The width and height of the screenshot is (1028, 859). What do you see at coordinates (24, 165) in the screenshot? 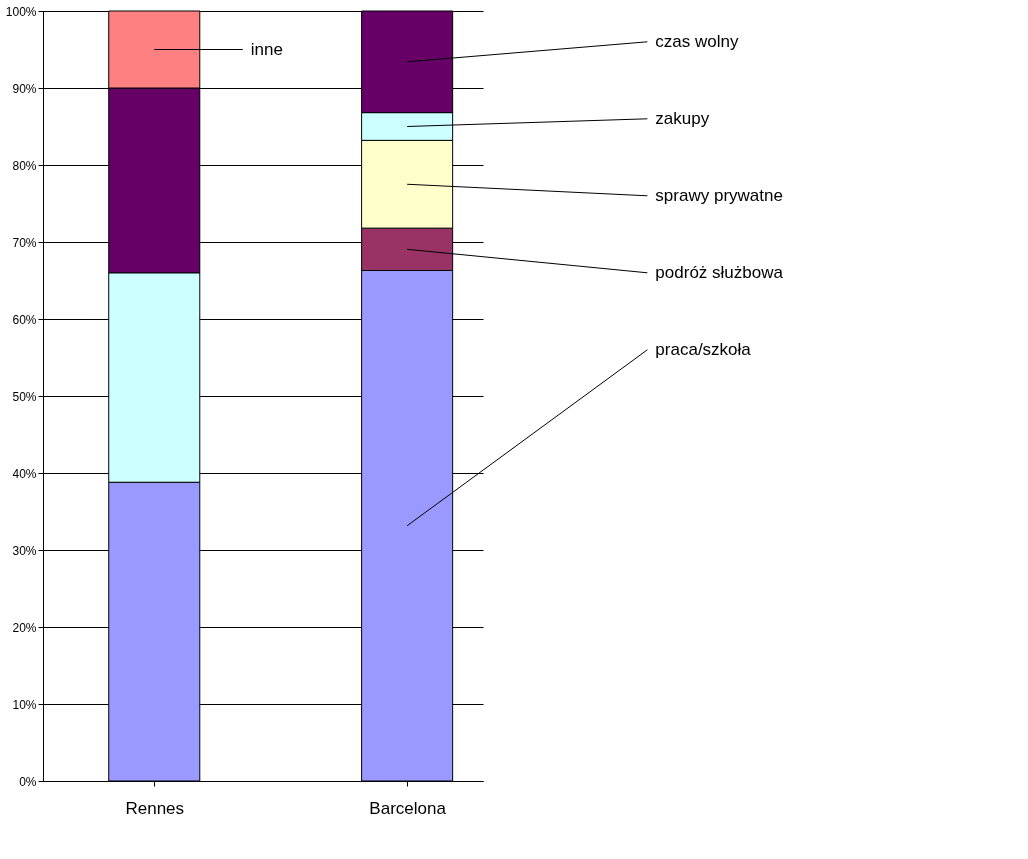
I see `y-tick-label: 80%` at bounding box center [24, 165].